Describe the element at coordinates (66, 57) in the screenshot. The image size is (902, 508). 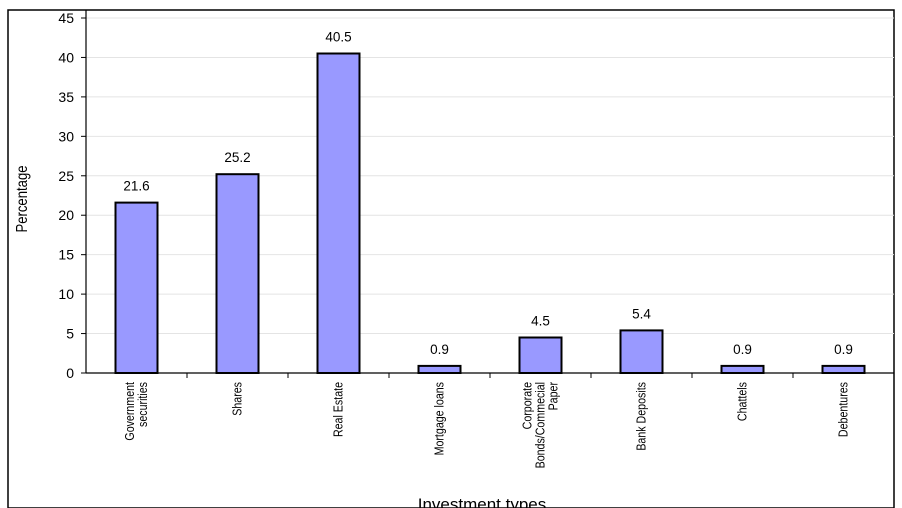
I see `y-tick-label: 40` at that location.